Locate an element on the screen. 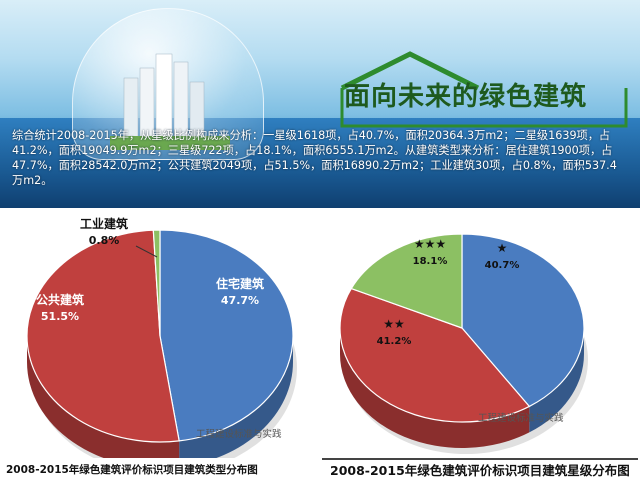 The width and height of the screenshot is (640, 480). leader-line is located at coordinates (146, 251).